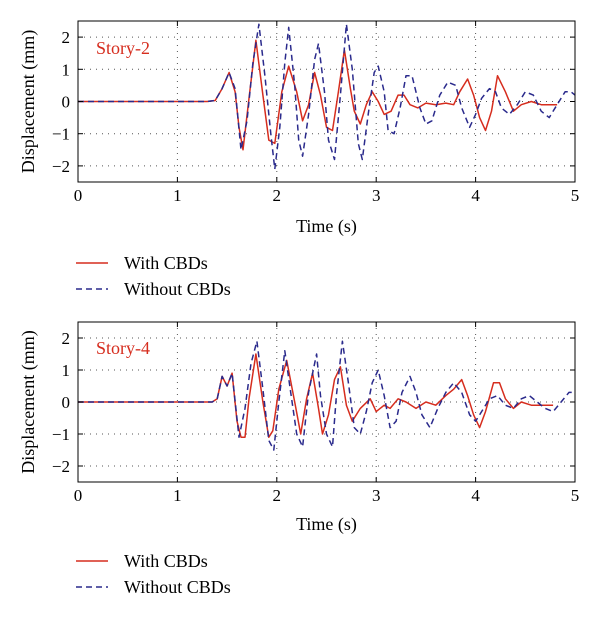 This screenshot has height=621, width=600. I want to click on panel-label: Story-4, so click(123, 348).